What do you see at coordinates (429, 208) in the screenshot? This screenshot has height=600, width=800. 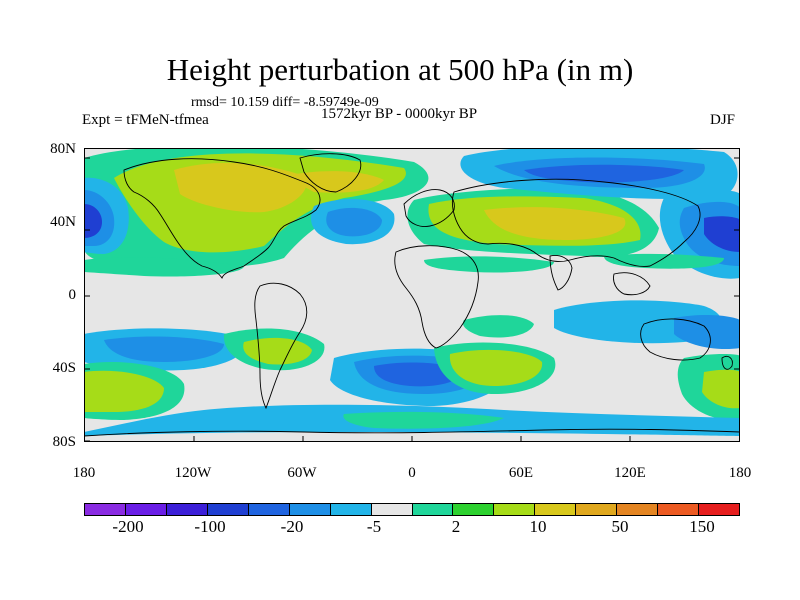 I see `coast-europe` at bounding box center [429, 208].